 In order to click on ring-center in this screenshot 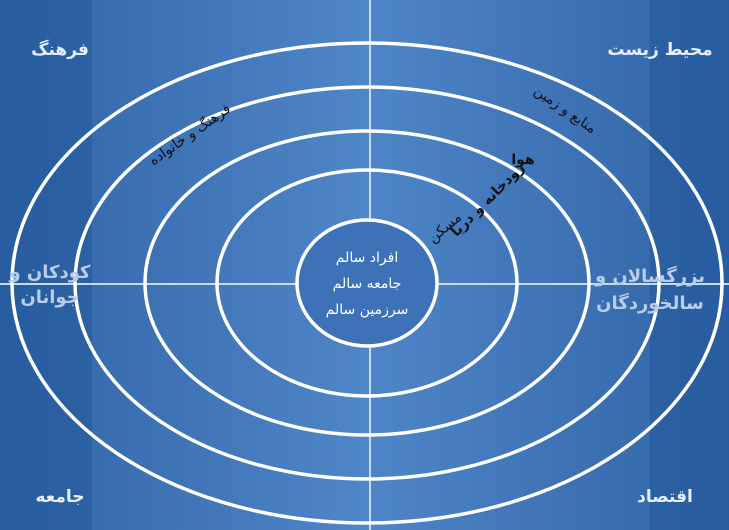, I will do `click(367, 283)`.